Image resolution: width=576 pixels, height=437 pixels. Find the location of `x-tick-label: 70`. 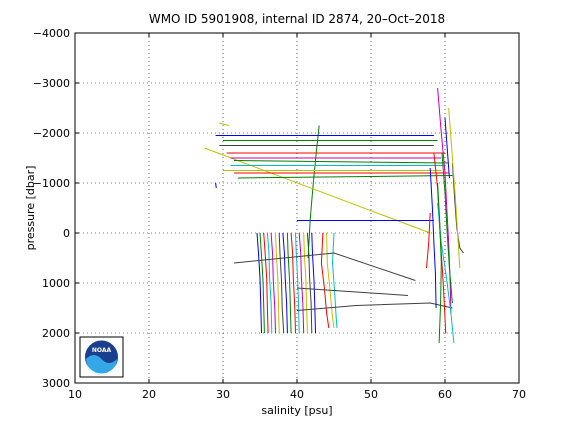

x-tick-label: 70 is located at coordinates (519, 394).